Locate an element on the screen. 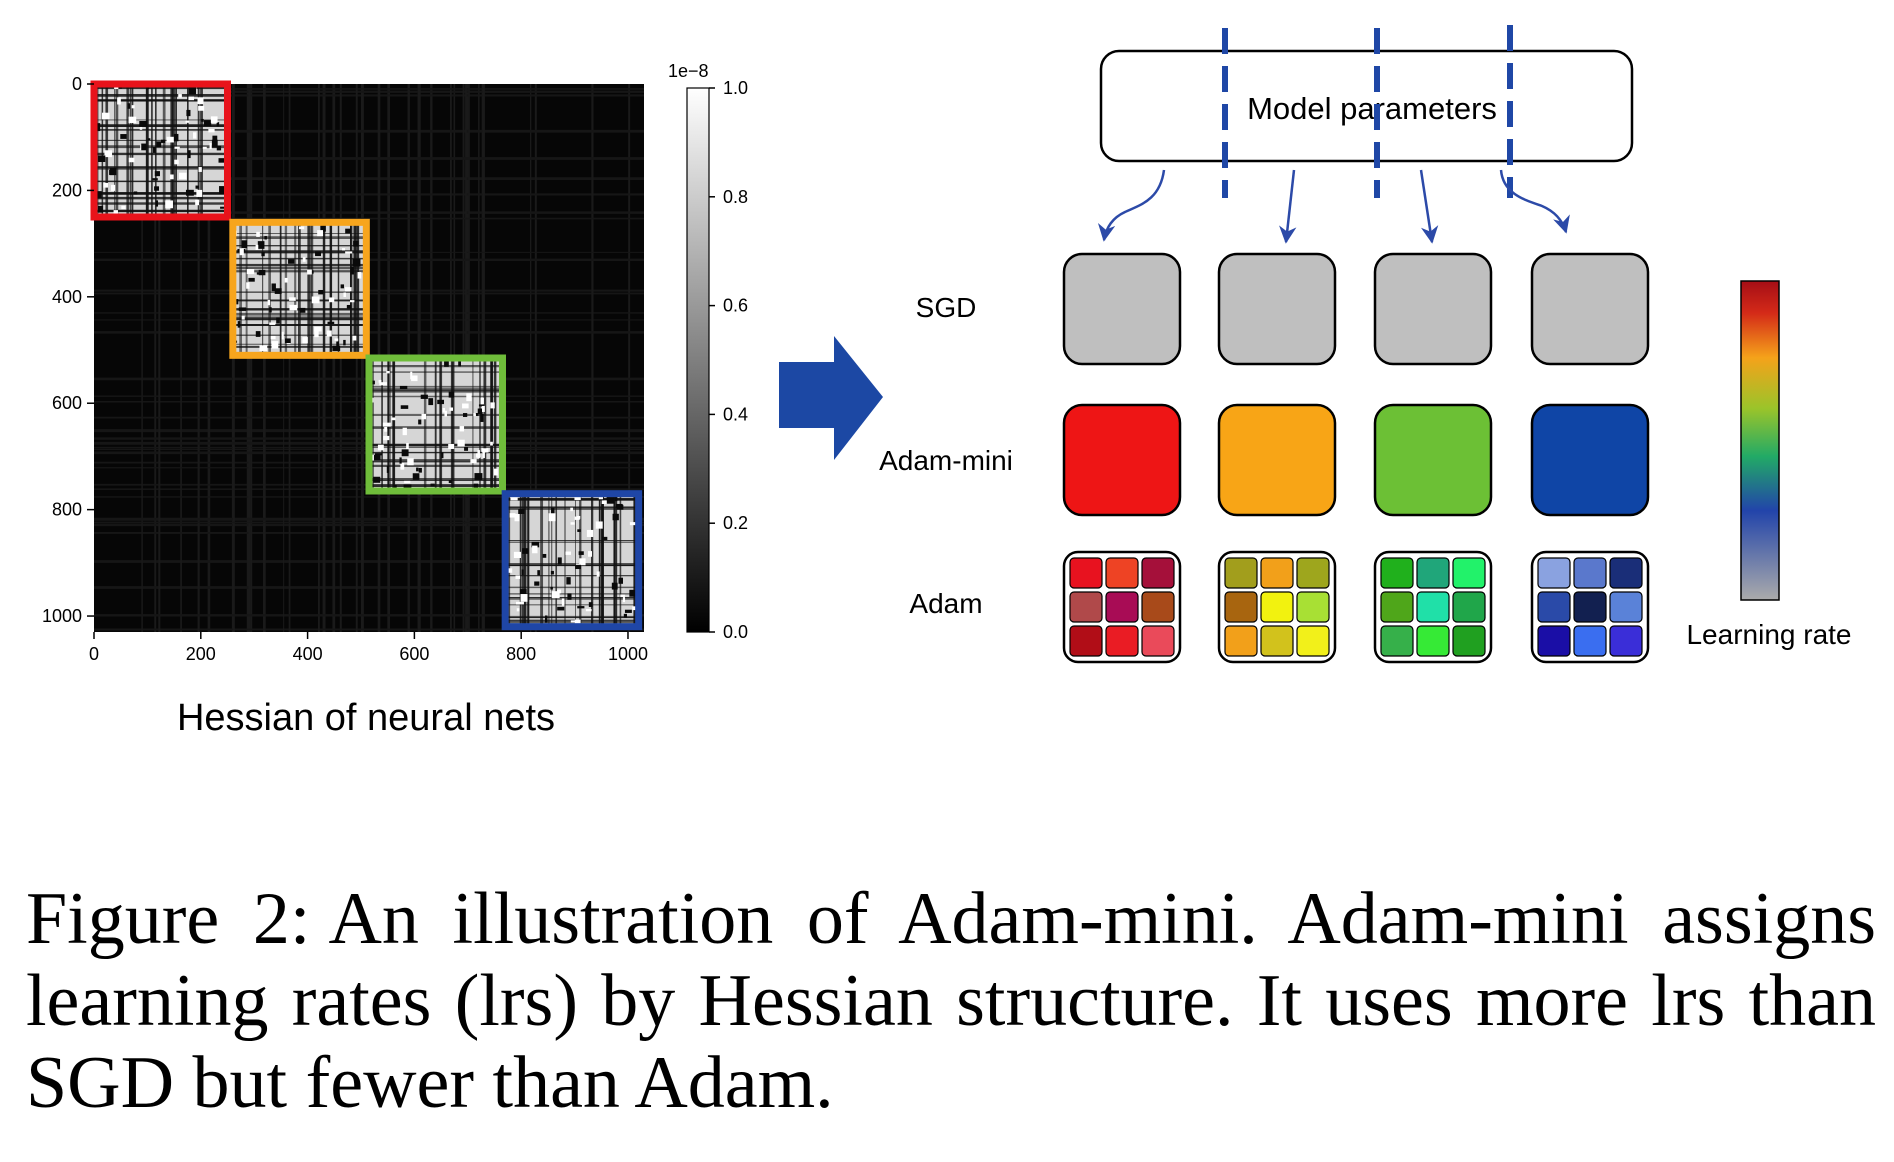 The width and height of the screenshot is (1894, 1162). curved-arrow-icon is located at coordinates (1534, 201).